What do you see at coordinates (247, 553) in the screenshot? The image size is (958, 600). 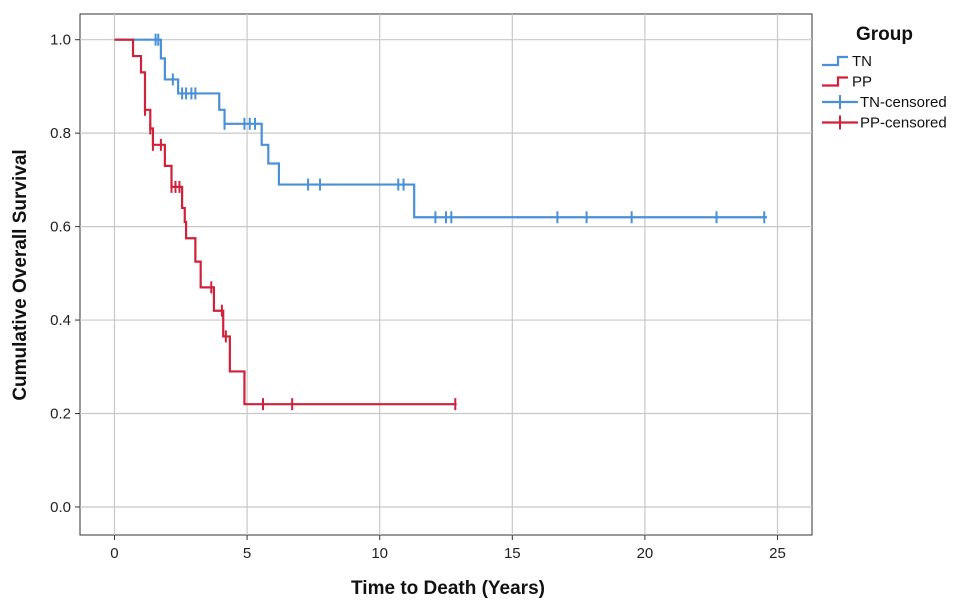 I see `x-tick-label: 5` at bounding box center [247, 553].